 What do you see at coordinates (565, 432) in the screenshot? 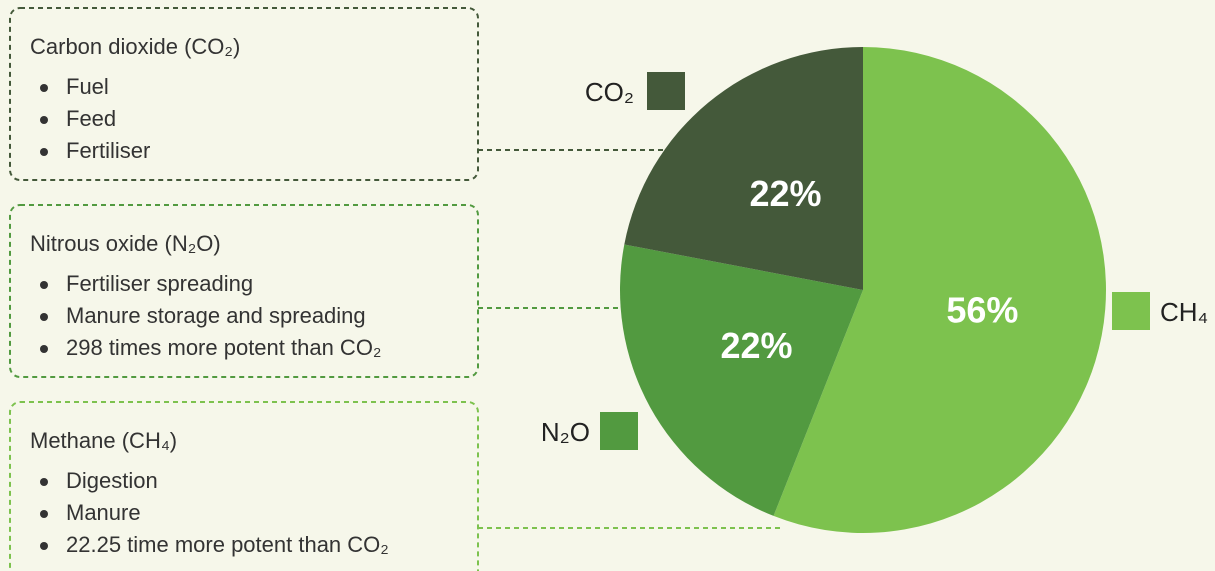
I see `legend-label: N₂O` at bounding box center [565, 432].